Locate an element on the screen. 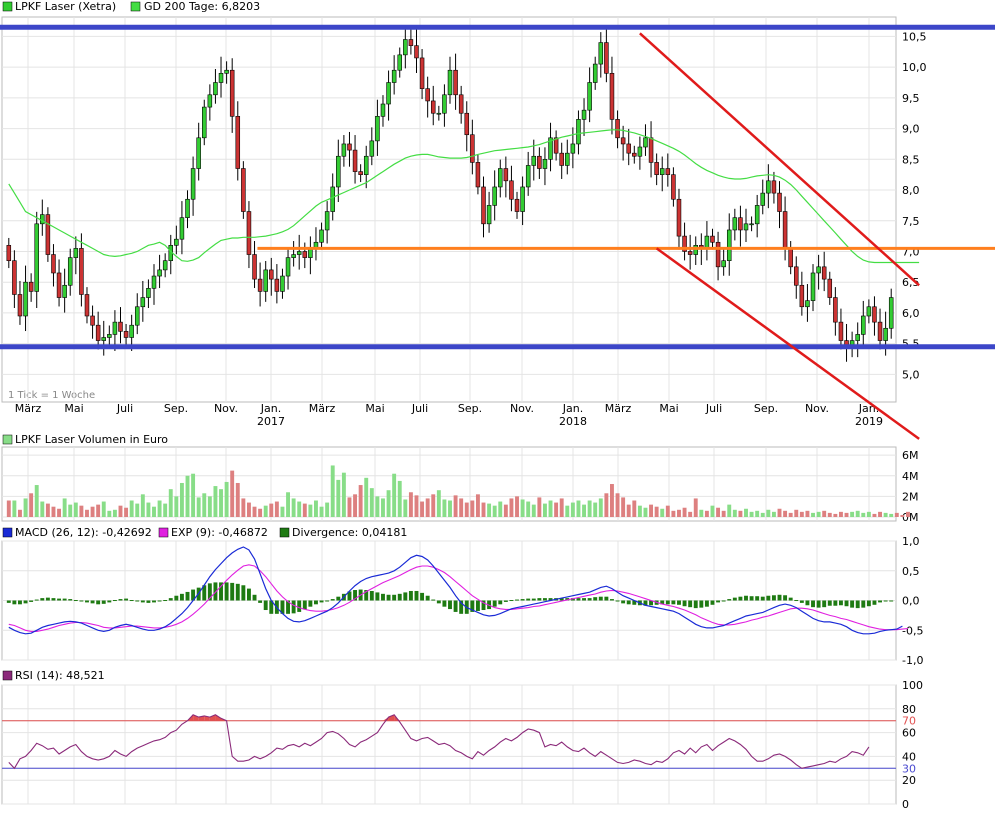 Image resolution: width=995 pixels, height=814 pixels. macd-legend-label: MACD (26, 12): -0,42692 is located at coordinates (83, 532).